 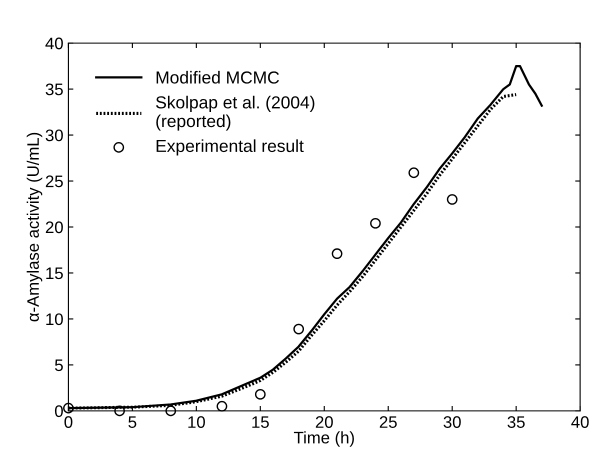 I want to click on x-tick-label: 30, so click(x=452, y=422).